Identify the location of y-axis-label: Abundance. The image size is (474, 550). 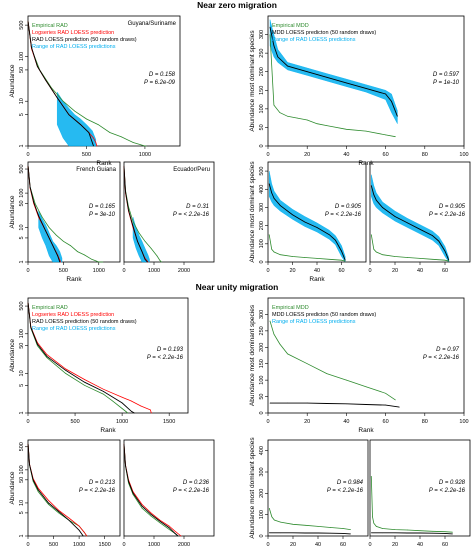
(12, 211).